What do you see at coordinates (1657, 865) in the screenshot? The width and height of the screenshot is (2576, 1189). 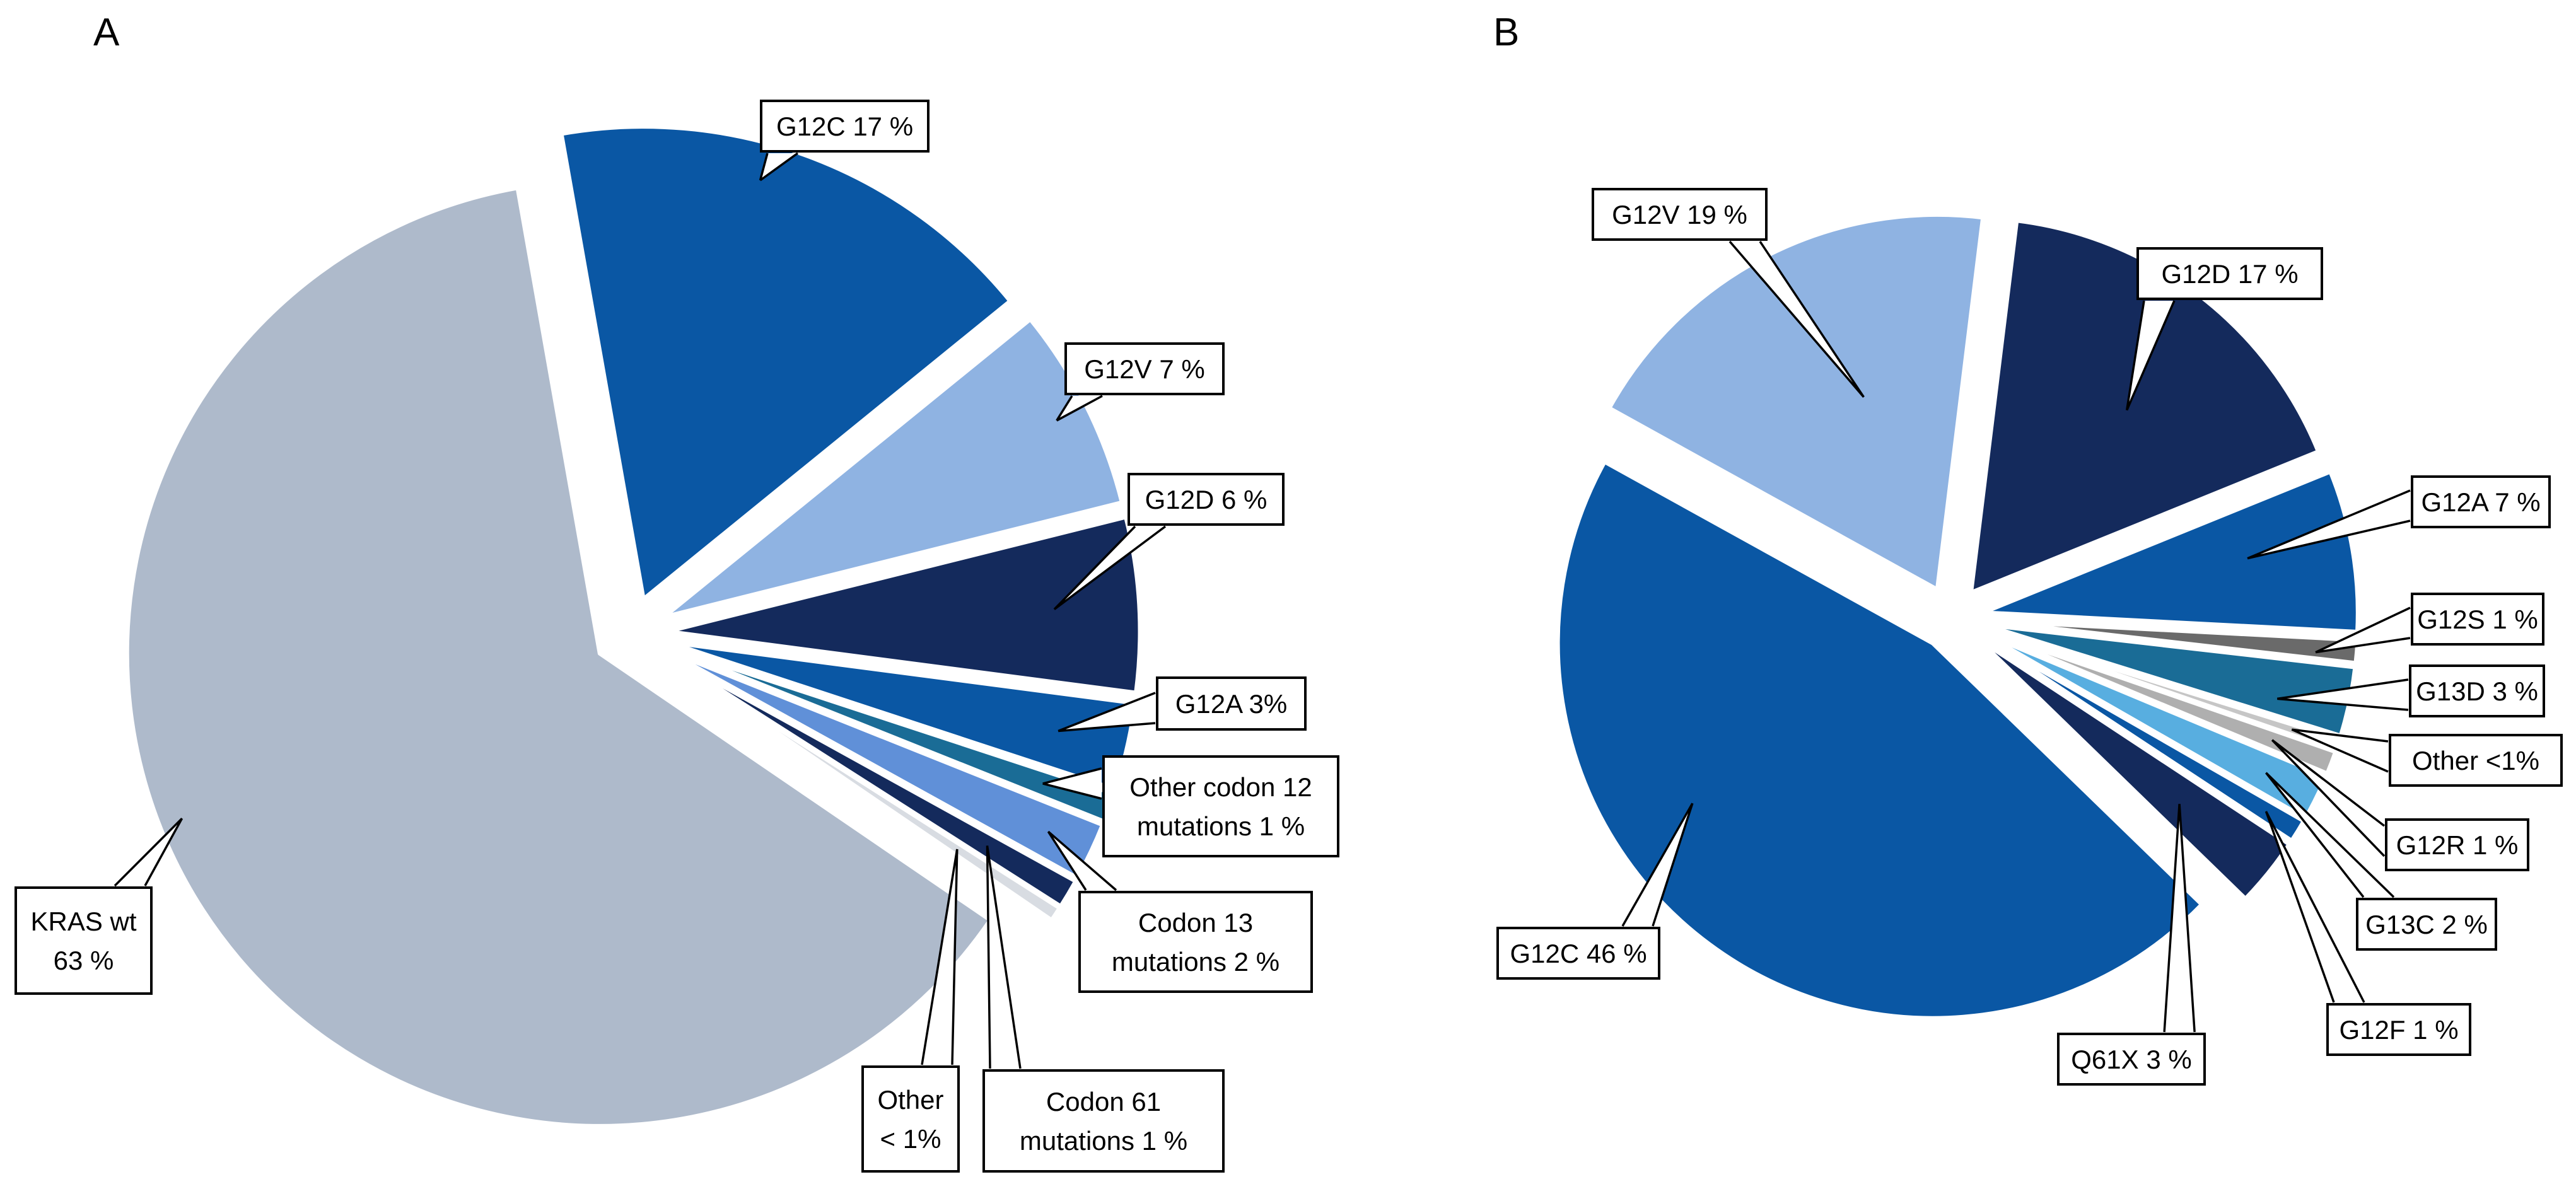 I see `callout-beak-b_g12c` at bounding box center [1657, 865].